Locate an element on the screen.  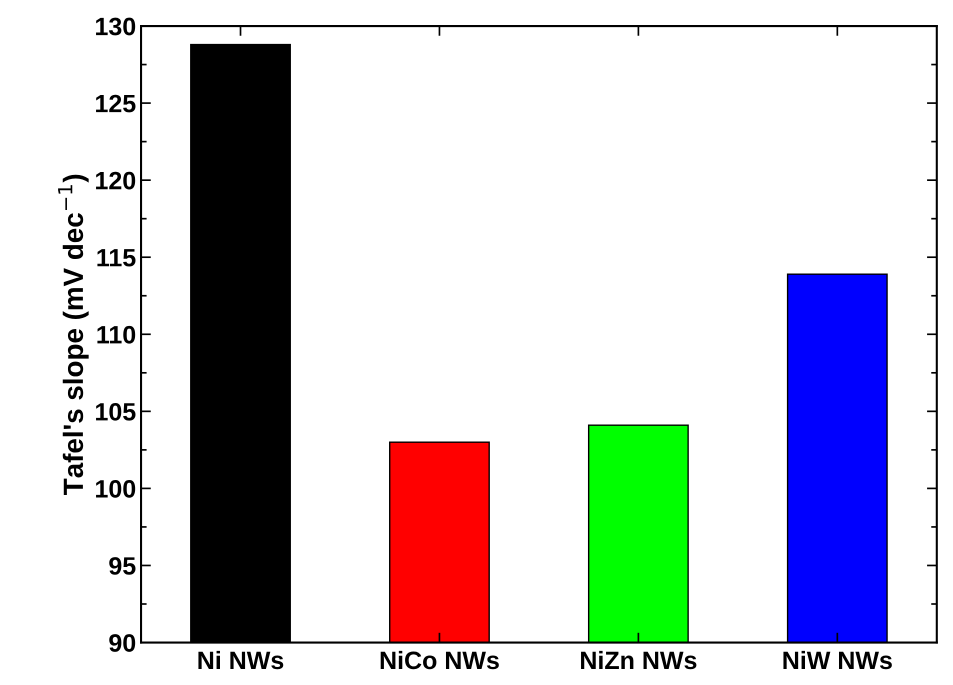
y-tick-label: 120 is located at coordinates (116, 181).